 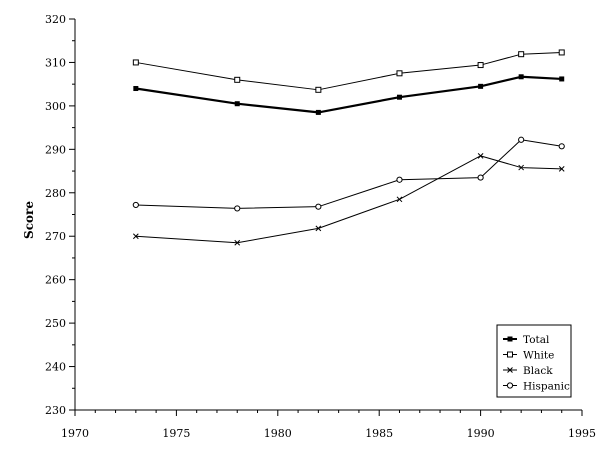 I want to click on x-tick-label: 1990, so click(x=481, y=433).